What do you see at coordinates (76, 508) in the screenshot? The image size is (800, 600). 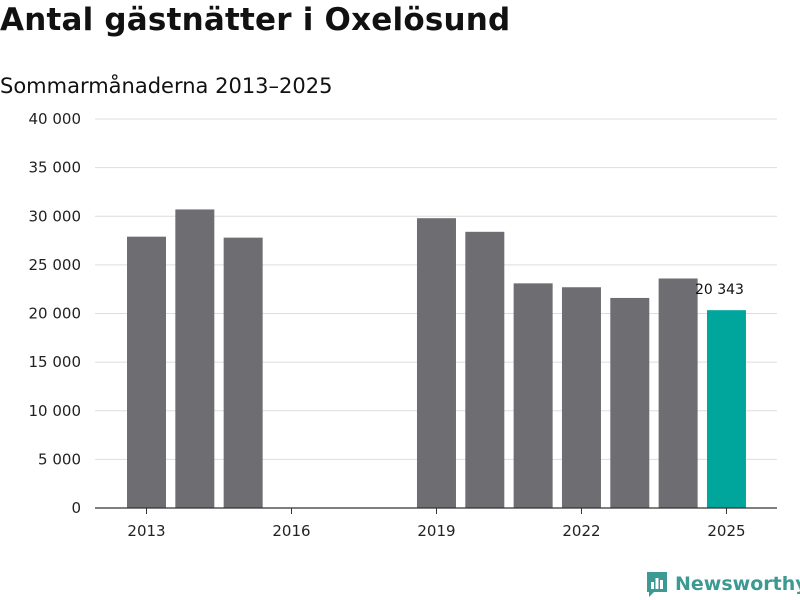 I see `y-tick-label: 0` at bounding box center [76, 508].